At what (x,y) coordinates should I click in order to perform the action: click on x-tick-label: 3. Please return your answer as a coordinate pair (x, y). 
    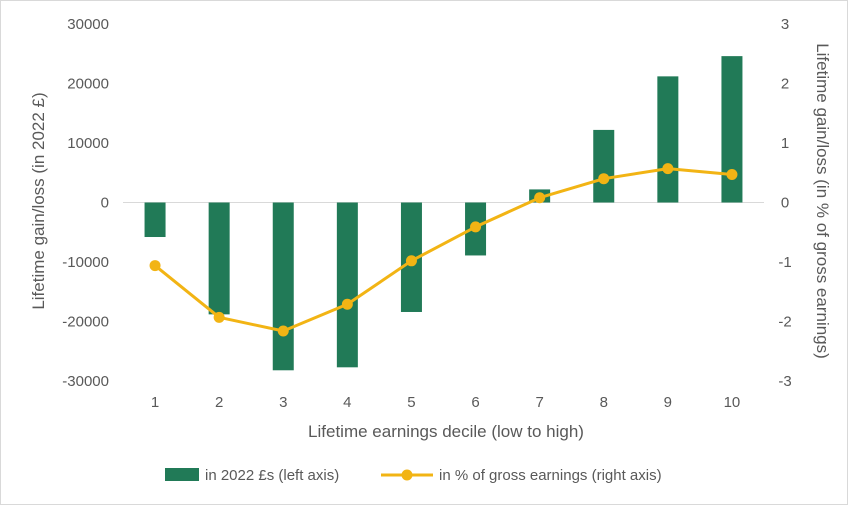
    Looking at the image, I should click on (283, 402).